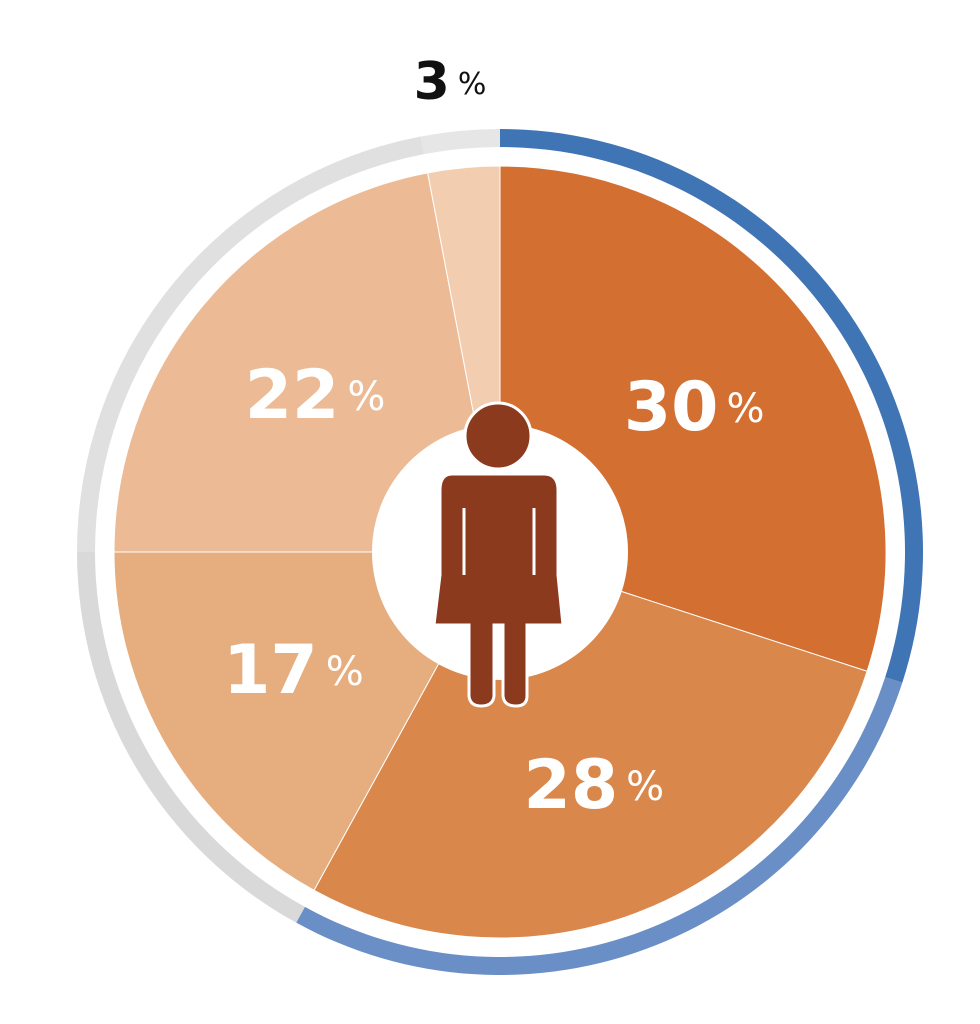 This screenshot has height=1024, width=980. I want to click on center-icon, so click(500, 554).